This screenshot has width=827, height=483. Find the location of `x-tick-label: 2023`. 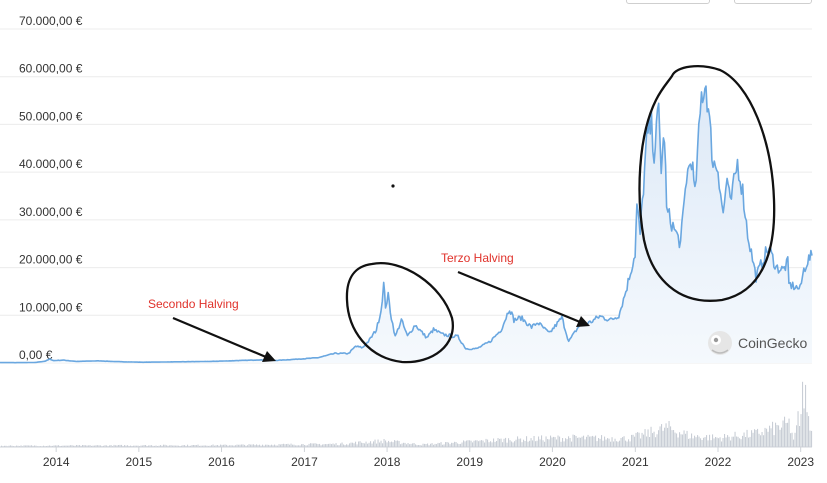

x-tick-label: 2023 is located at coordinates (800, 462).